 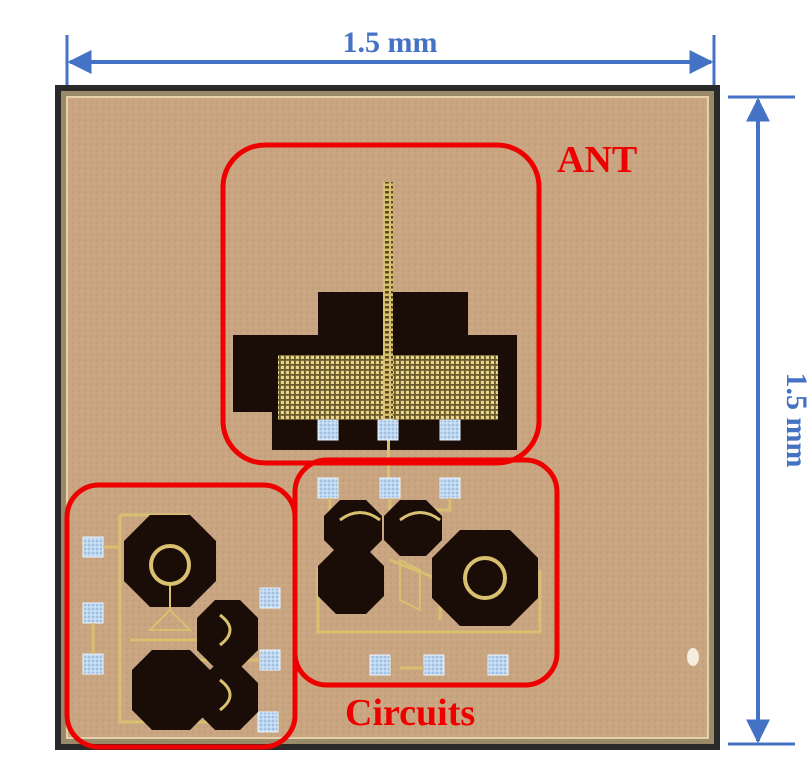 I want to click on circuit-block-left, so click(x=175, y=621).